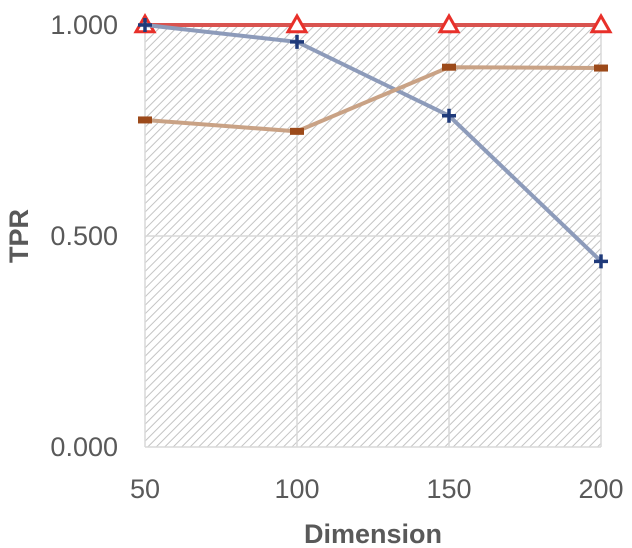 Image resolution: width=632 pixels, height=548 pixels. What do you see at coordinates (84, 25) in the screenshot?
I see `y-tick-label: 1.000` at bounding box center [84, 25].